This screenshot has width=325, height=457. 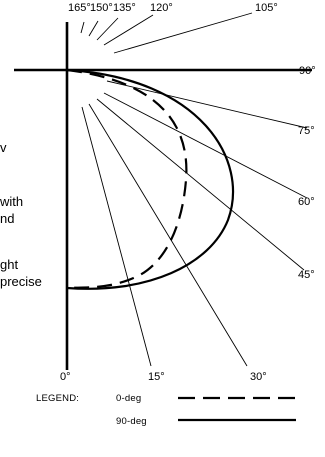 I want to click on legend-label-0-deg: 0-deg, so click(x=128, y=398).